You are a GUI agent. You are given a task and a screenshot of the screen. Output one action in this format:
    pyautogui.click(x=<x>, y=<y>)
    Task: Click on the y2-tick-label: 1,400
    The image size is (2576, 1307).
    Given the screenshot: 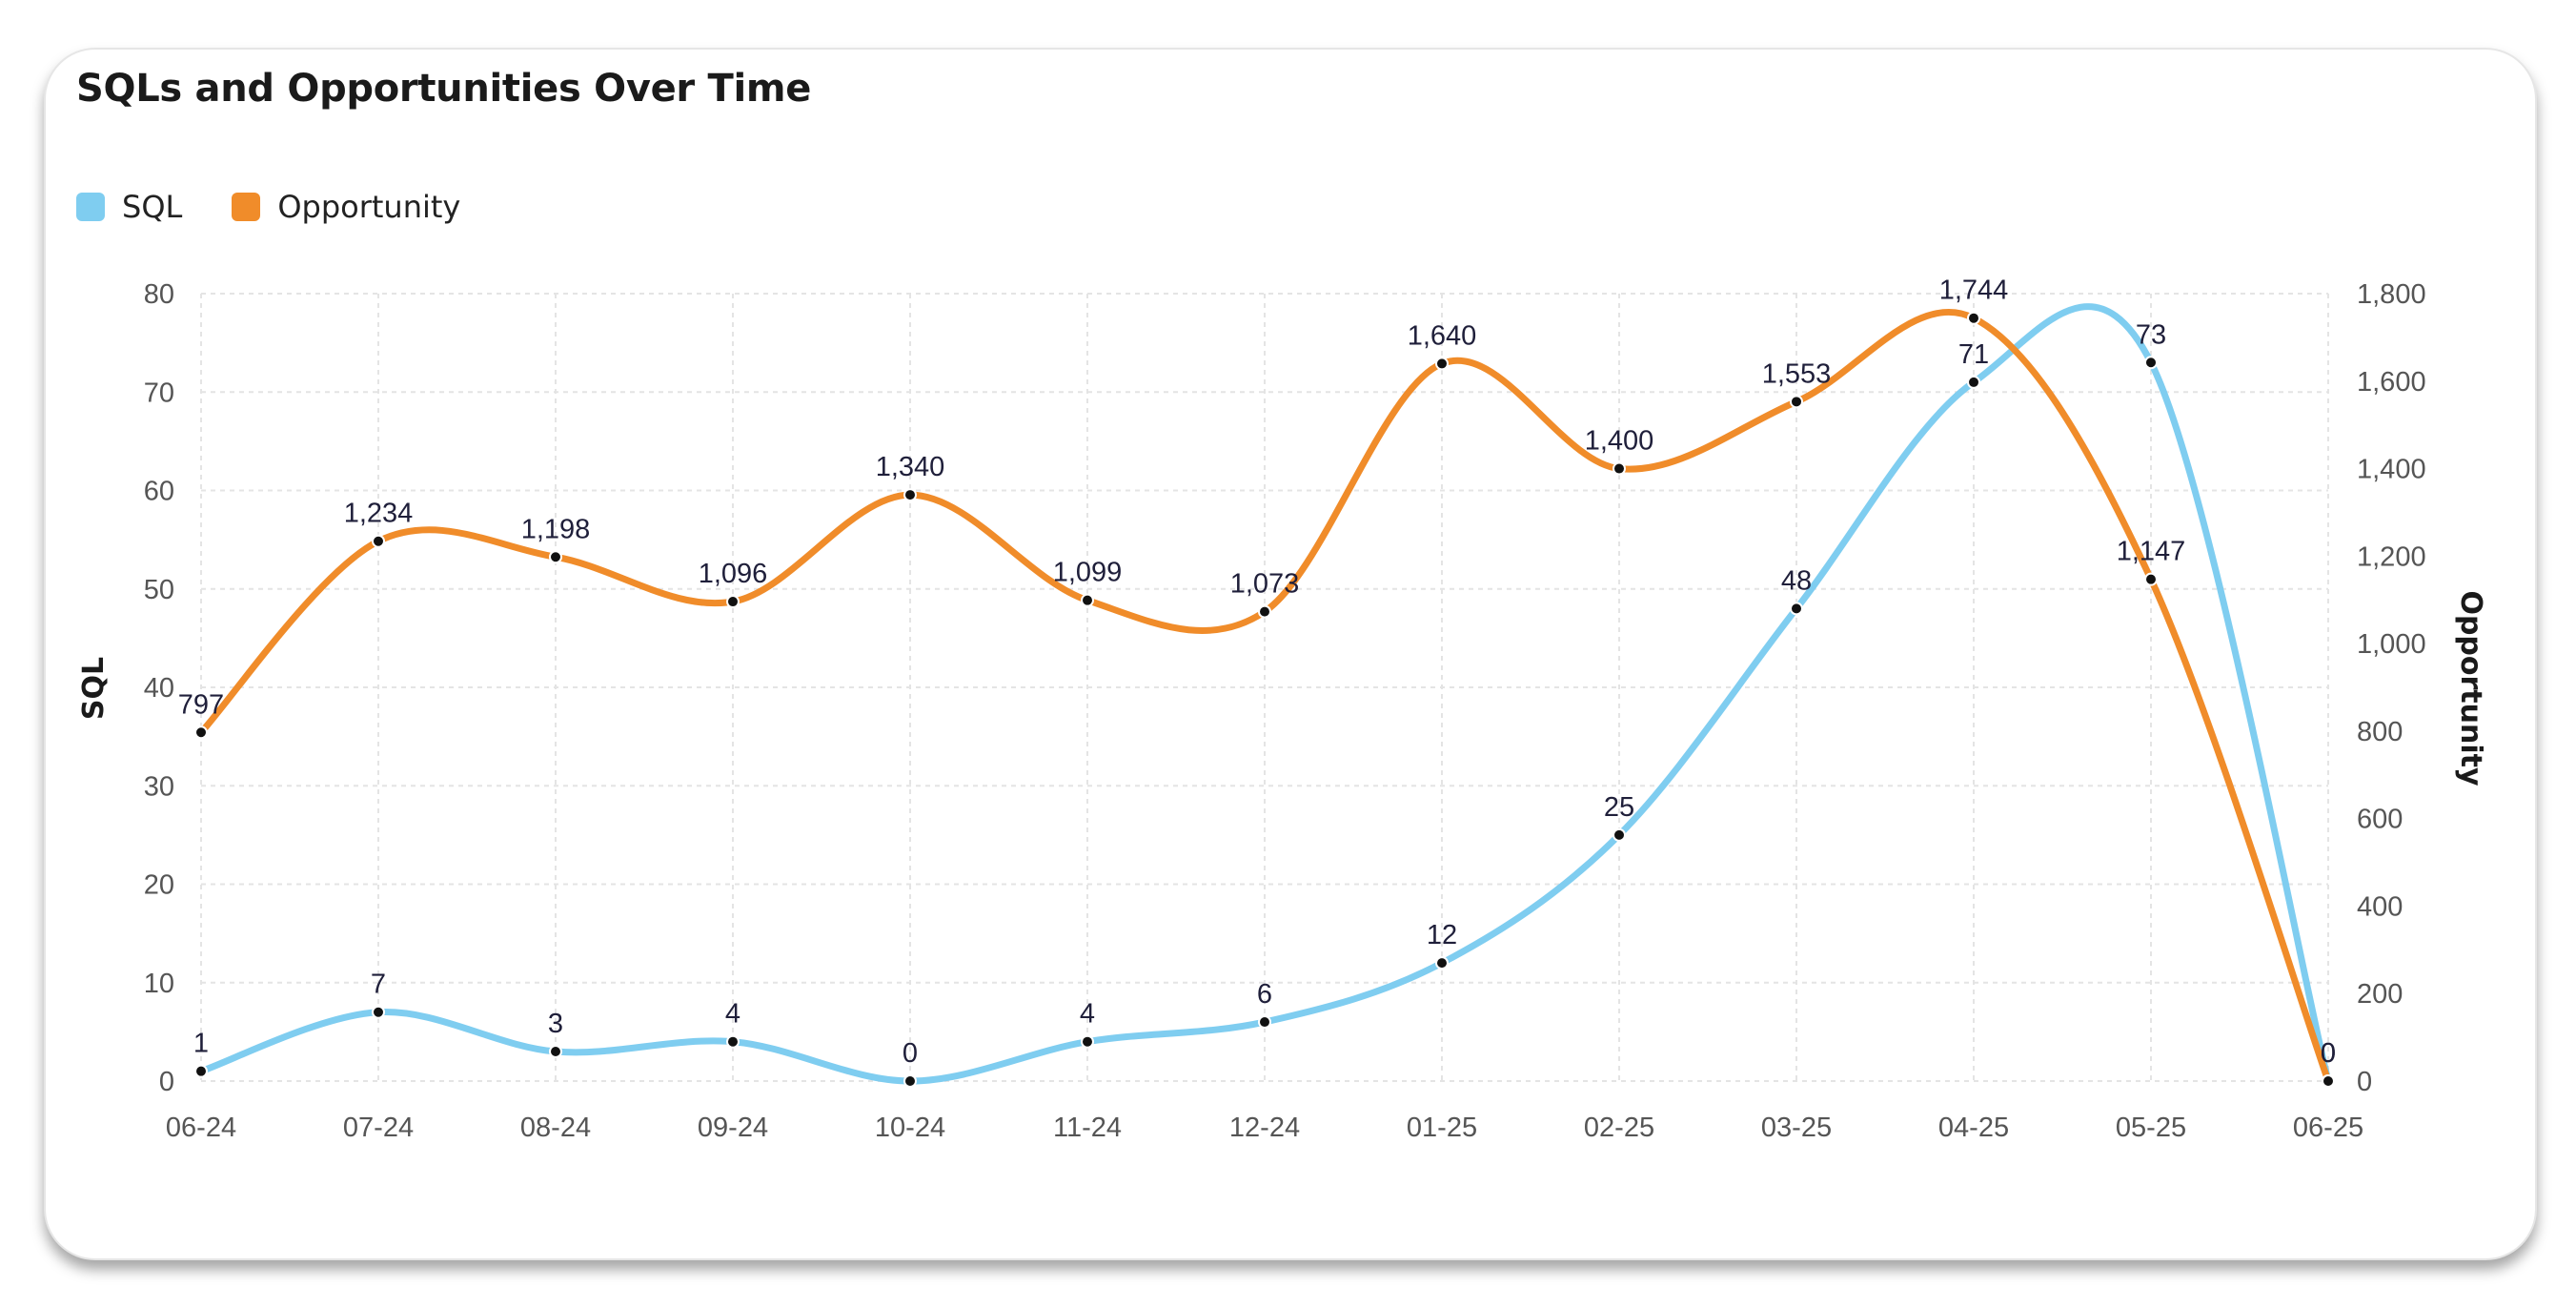 What is the action you would take?
    pyautogui.click(x=2391, y=470)
    